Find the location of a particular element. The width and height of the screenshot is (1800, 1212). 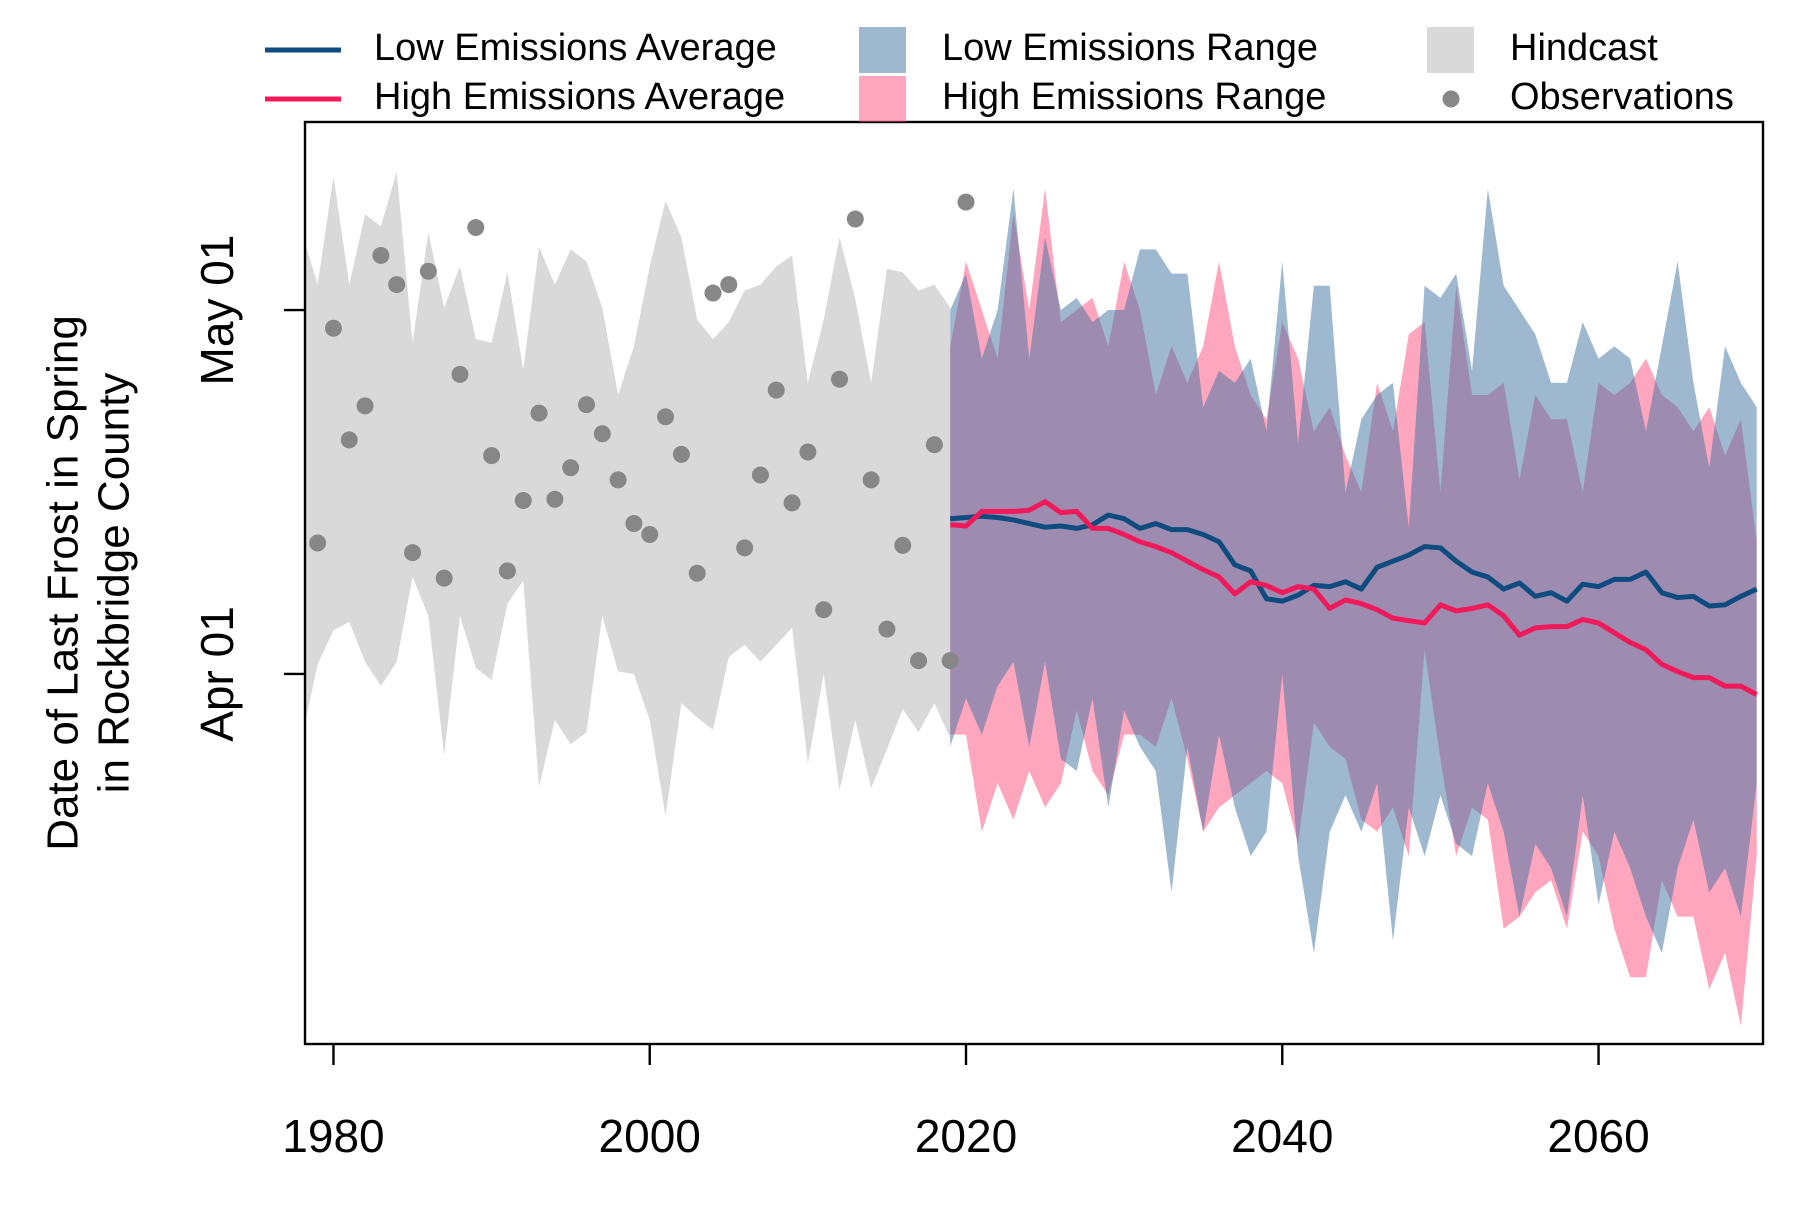

legend-label: High Emissions Range is located at coordinates (1134, 97).